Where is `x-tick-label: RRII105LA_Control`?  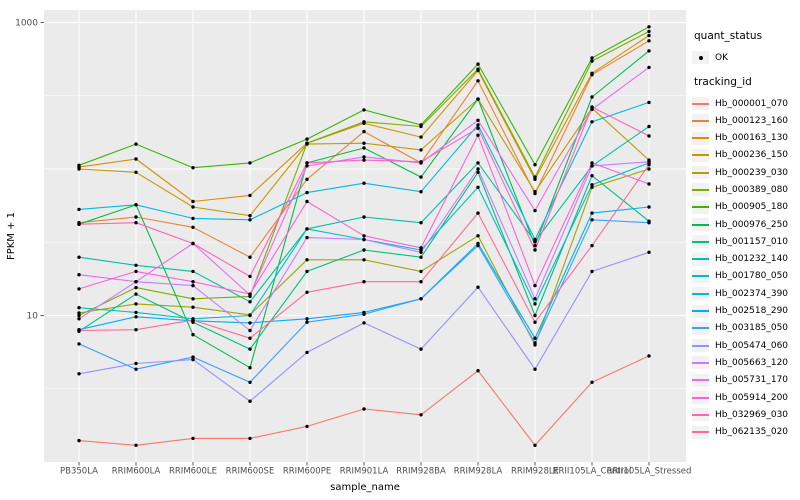
x-tick-label: RRII105LA_Control is located at coordinates (592, 472).